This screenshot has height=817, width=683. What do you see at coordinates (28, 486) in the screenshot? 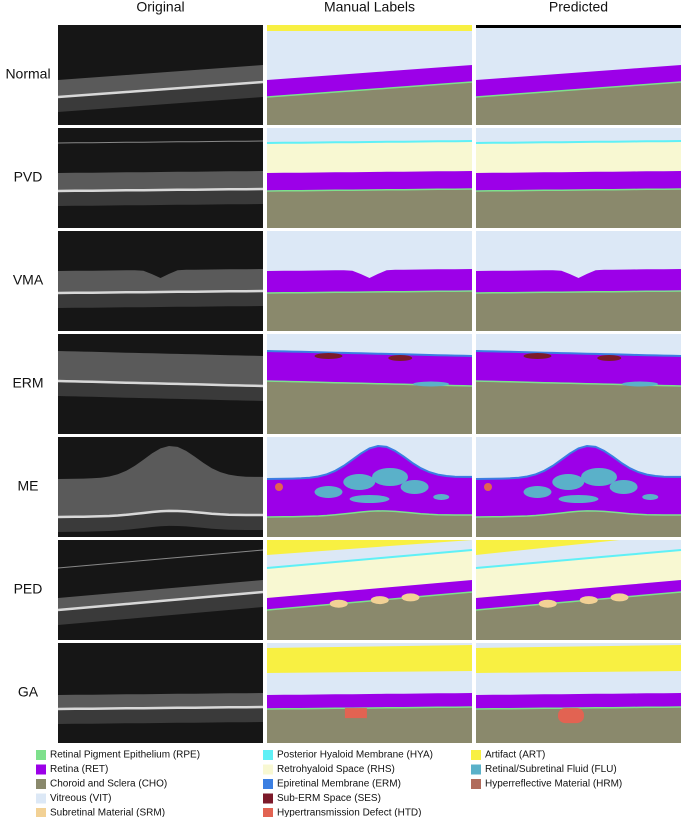
I see `row-label: ME` at bounding box center [28, 486].